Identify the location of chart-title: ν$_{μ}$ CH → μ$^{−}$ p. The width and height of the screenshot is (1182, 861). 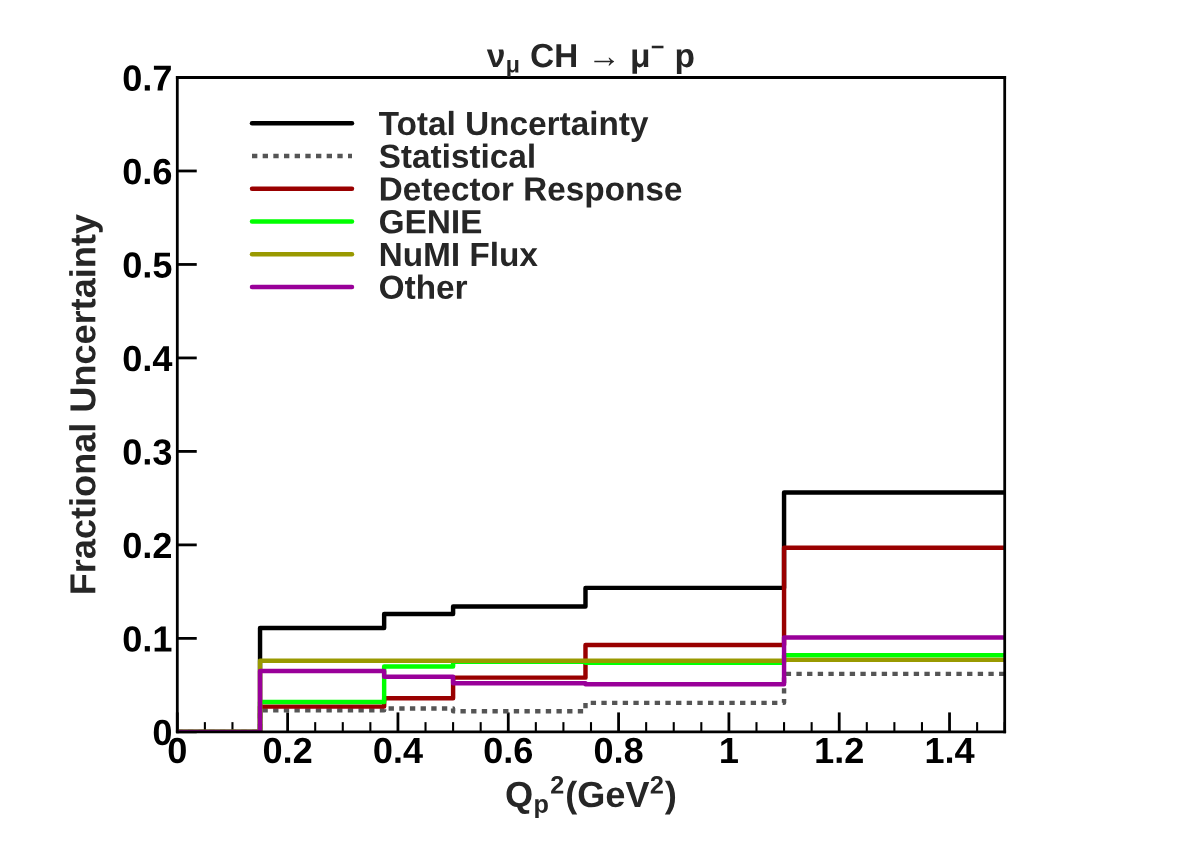
(590, 60).